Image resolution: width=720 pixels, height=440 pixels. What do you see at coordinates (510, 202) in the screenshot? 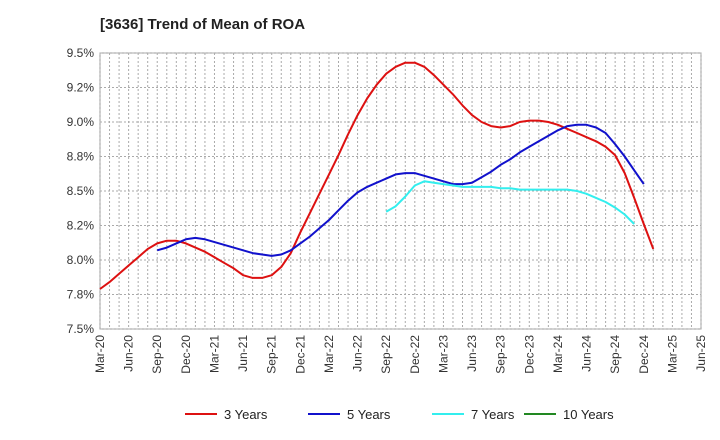
I see `series-line-7-years` at bounding box center [510, 202].